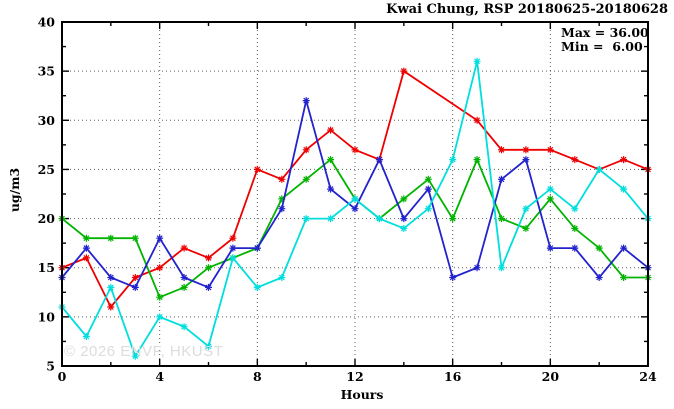 This screenshot has height=409, width=674. Describe the element at coordinates (551, 376) in the screenshot. I see `x-tick-label: 20` at that location.